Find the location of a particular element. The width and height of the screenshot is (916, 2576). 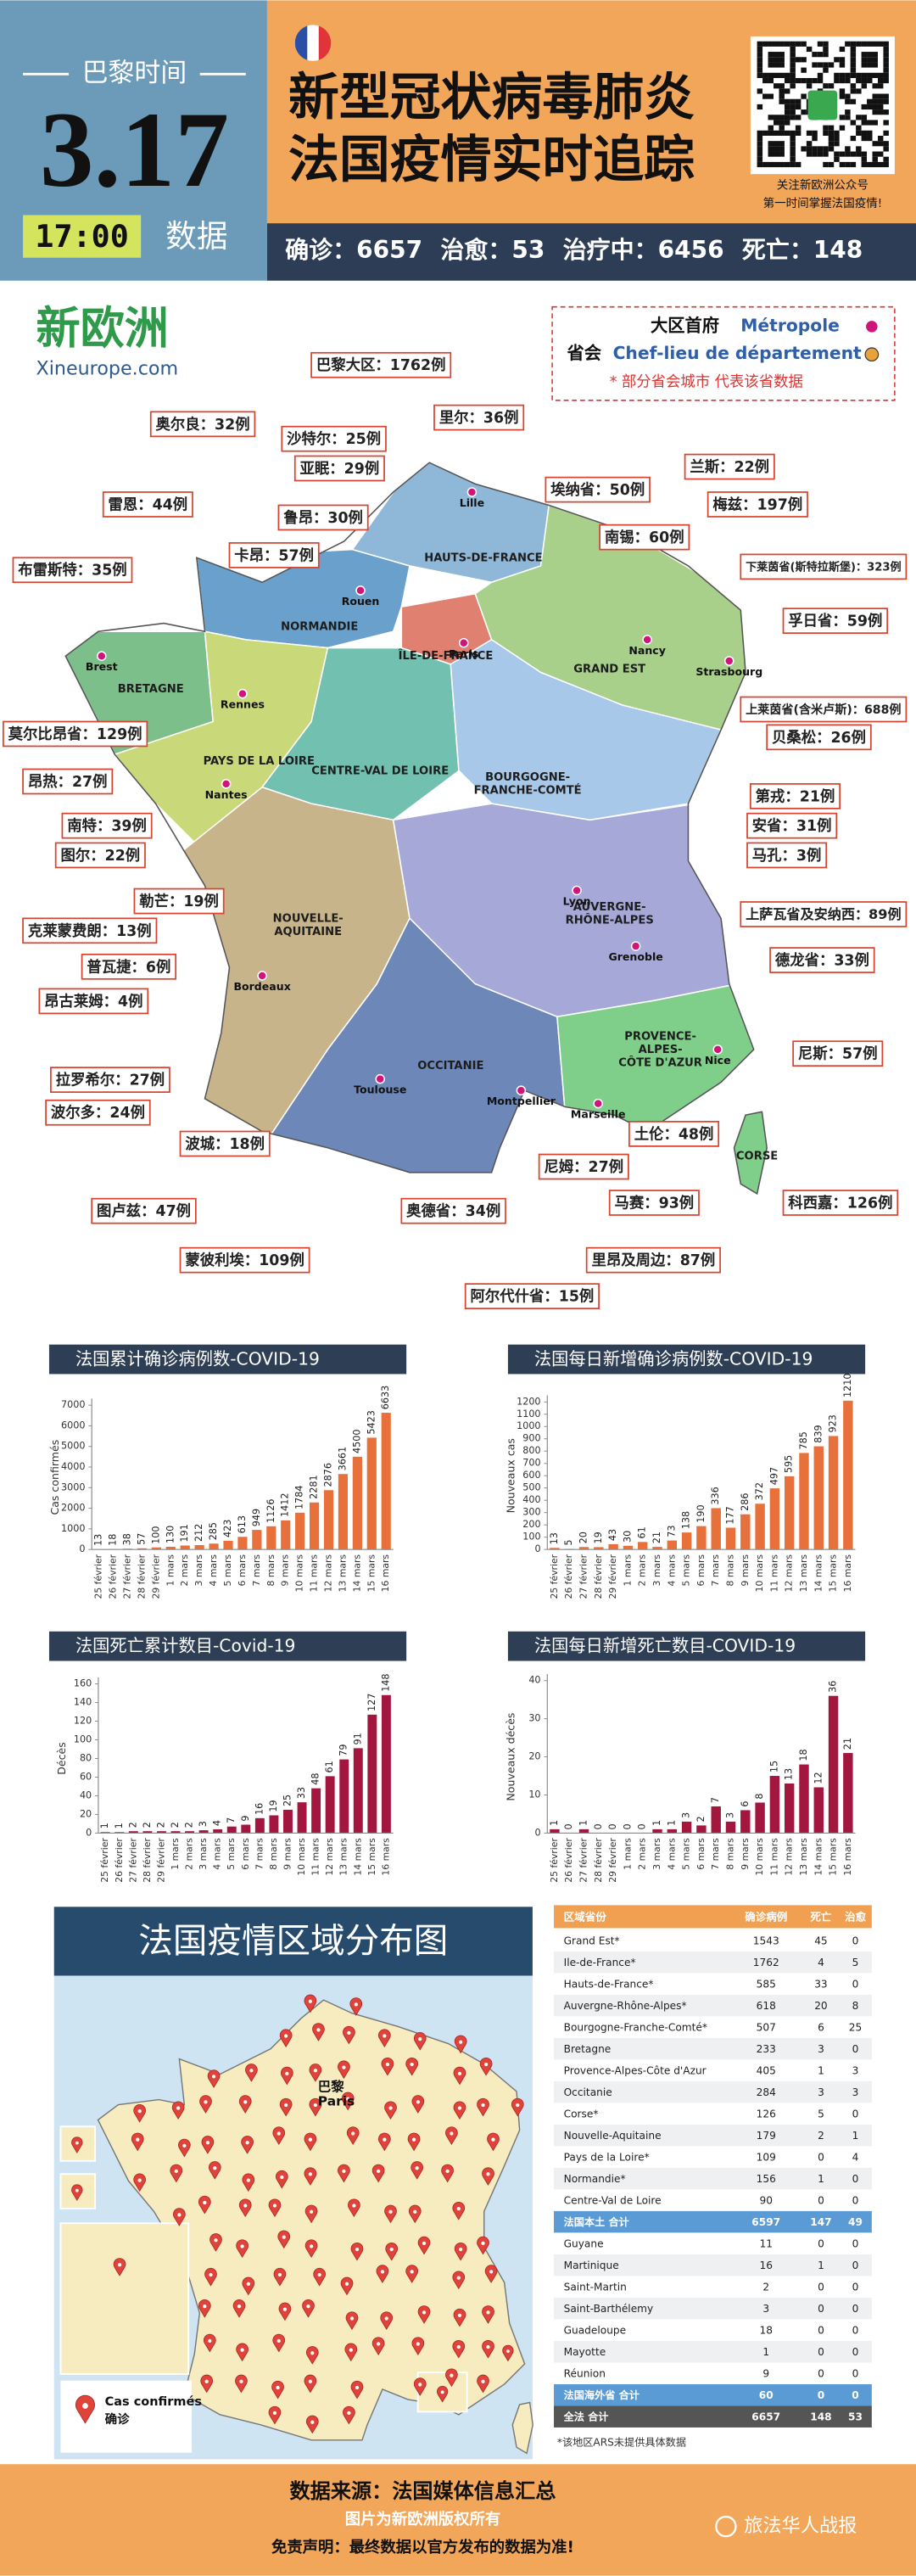

dist-title: 法国疫情区域分布图 is located at coordinates (293, 1941).